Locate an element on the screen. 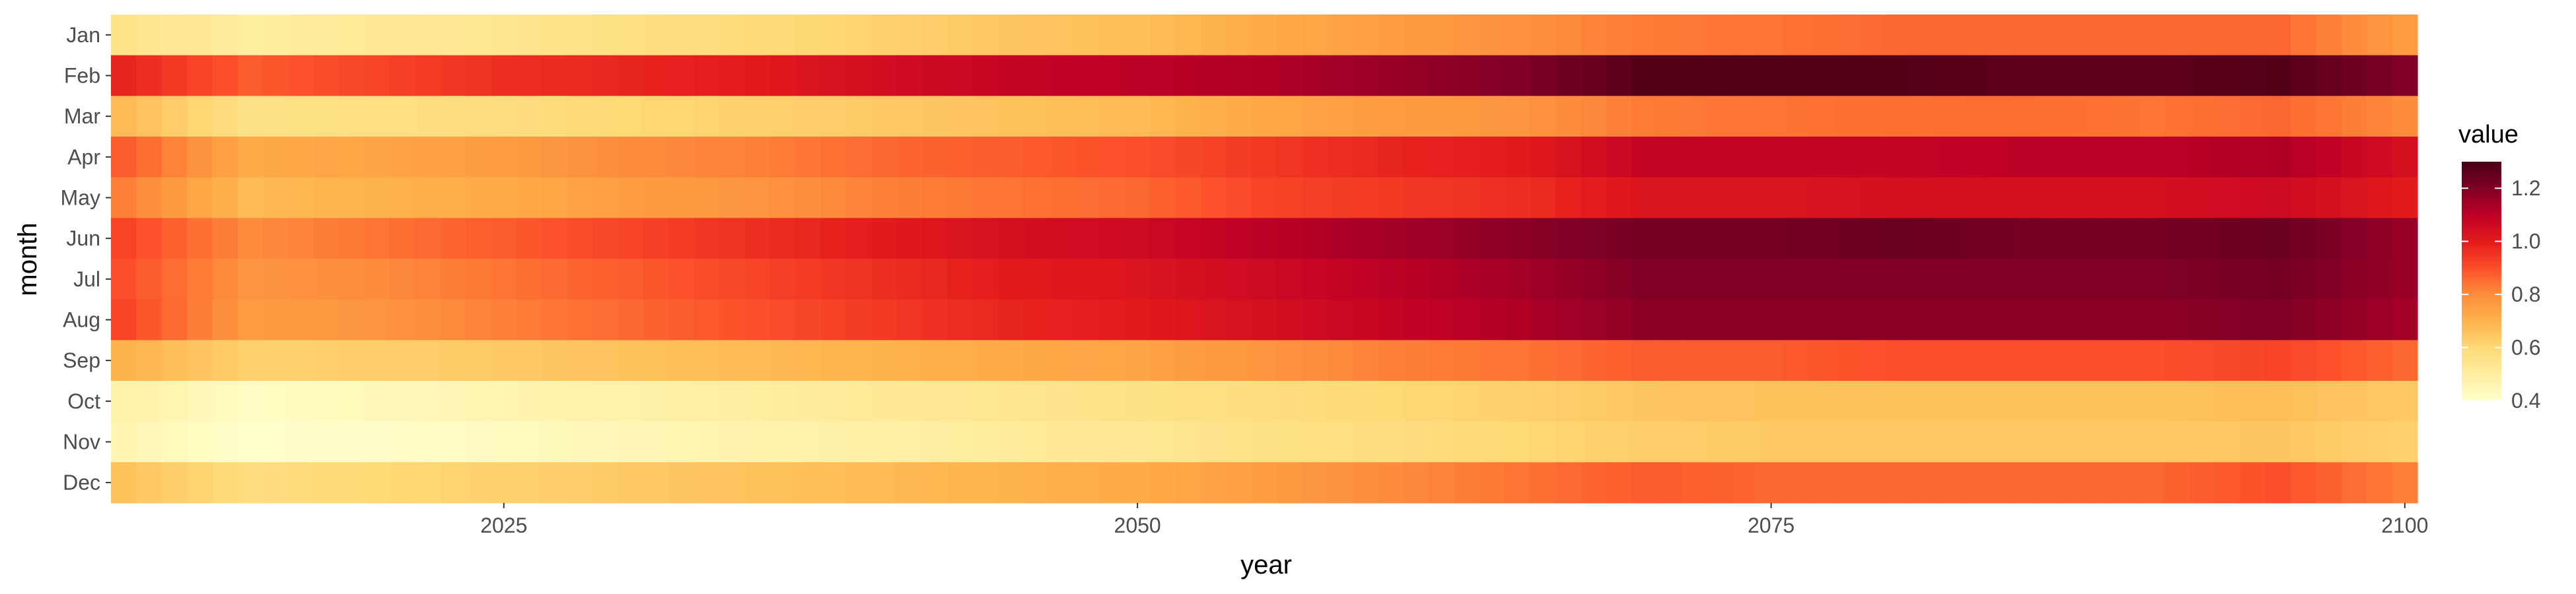 This screenshot has height=594, width=2576. y-axis-title: month is located at coordinates (28, 259).